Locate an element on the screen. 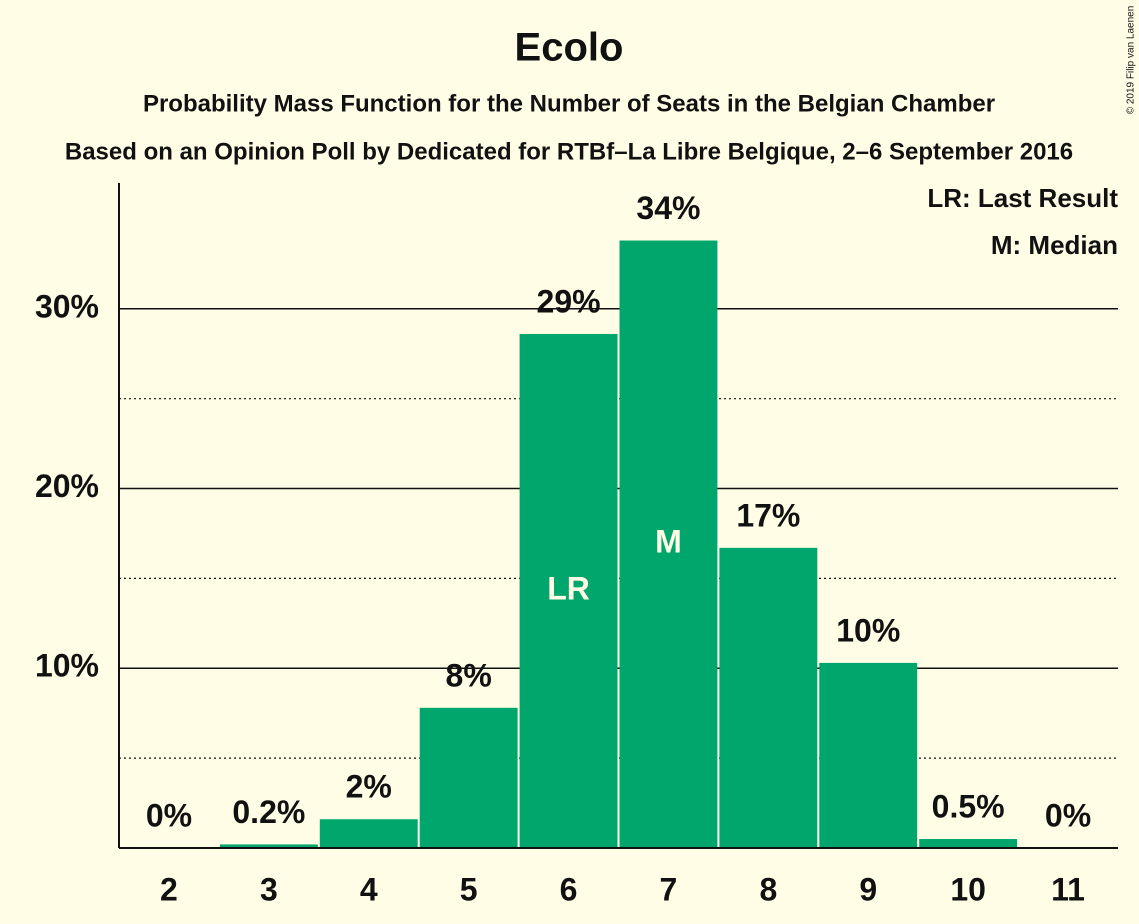  x-tick-label: 11 is located at coordinates (1068, 889).